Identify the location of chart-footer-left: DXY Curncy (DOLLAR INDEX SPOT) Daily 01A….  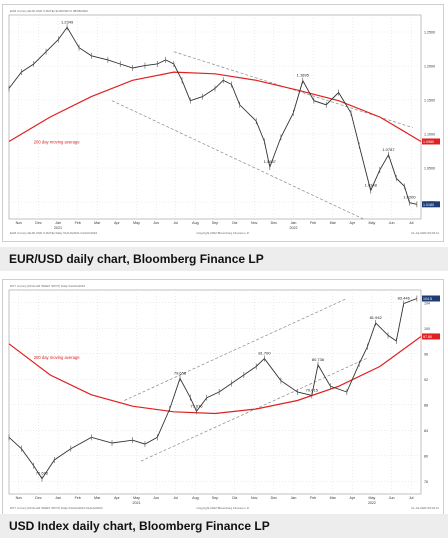
(56, 508).